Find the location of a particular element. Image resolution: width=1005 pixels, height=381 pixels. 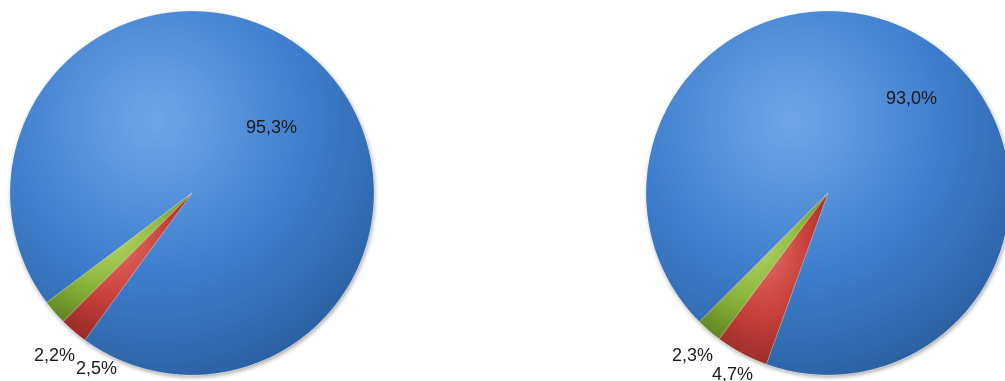

pie-right-label-red: 4,7% is located at coordinates (732, 372).